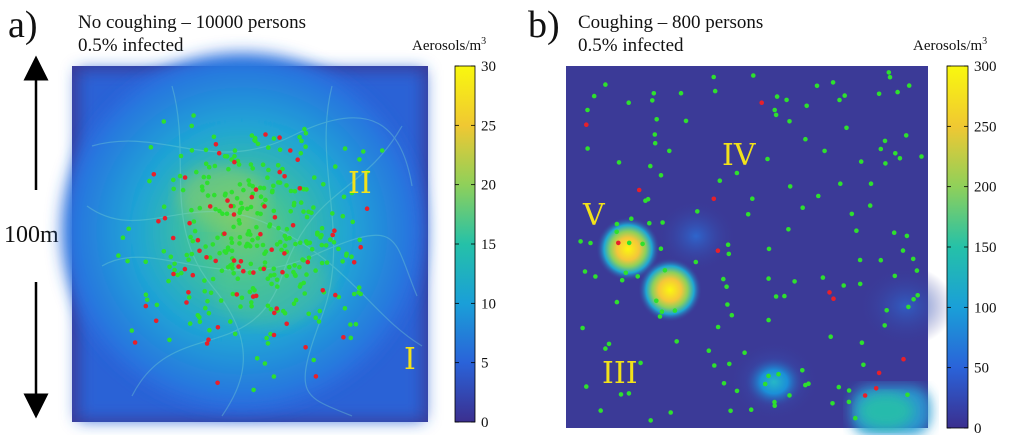 The width and height of the screenshot is (1009, 435). What do you see at coordinates (36, 237) in the screenshot?
I see `scale-arrow` at bounding box center [36, 237].